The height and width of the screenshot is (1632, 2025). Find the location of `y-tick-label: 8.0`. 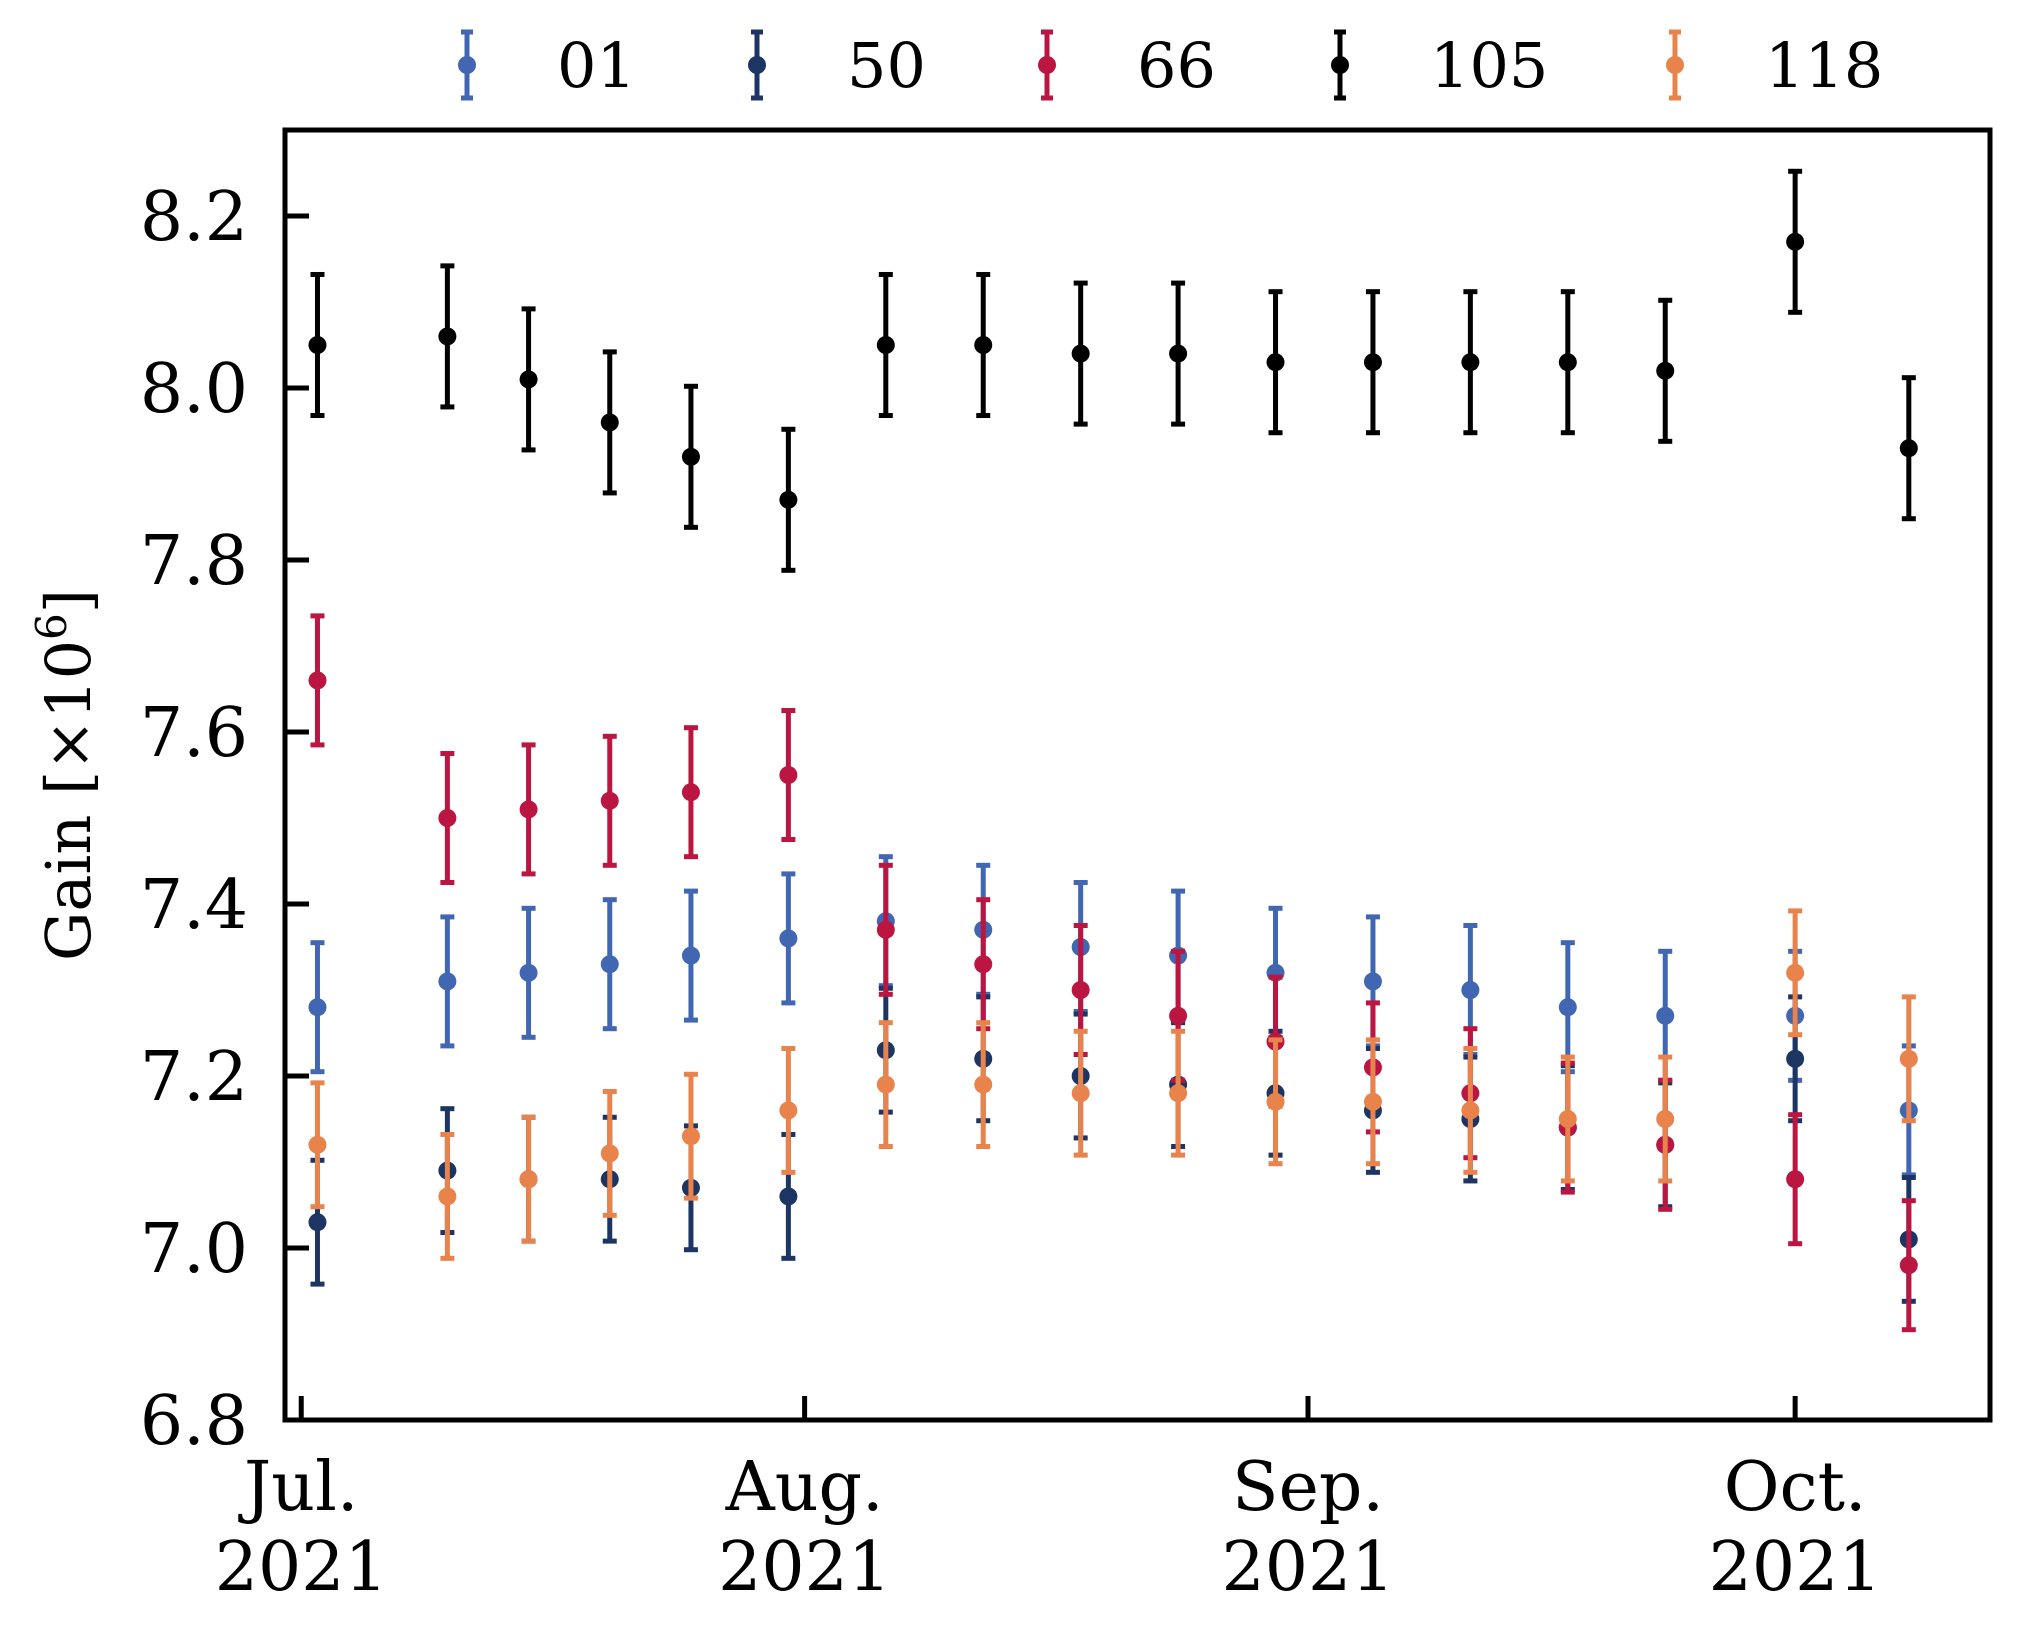

y-tick-label: 8.0 is located at coordinates (194, 389).